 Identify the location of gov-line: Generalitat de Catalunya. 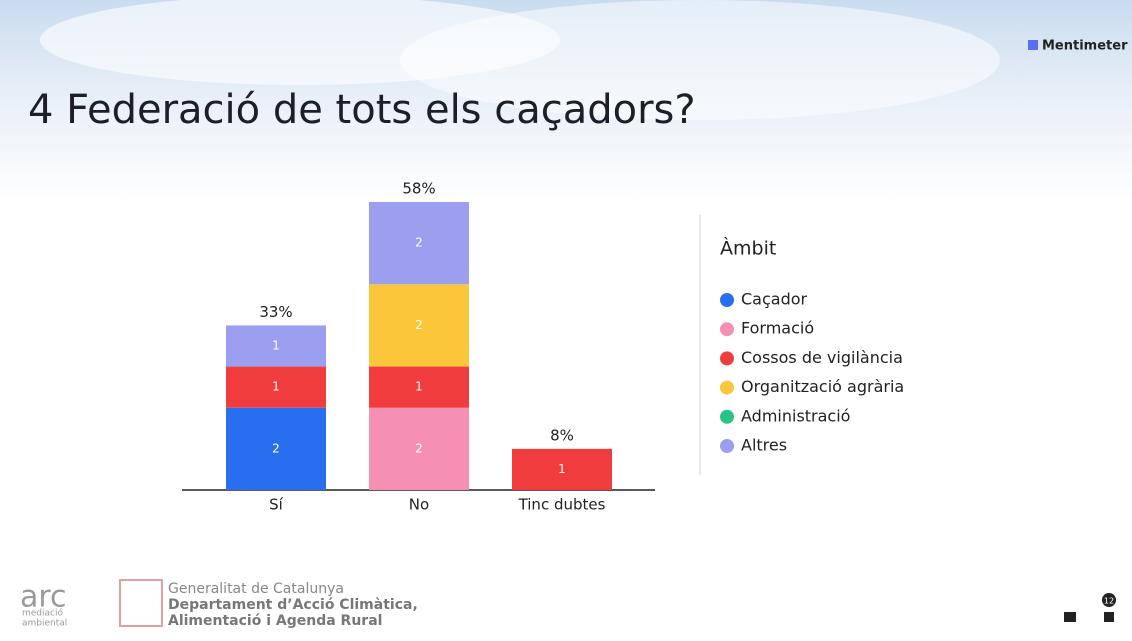
(256, 589).